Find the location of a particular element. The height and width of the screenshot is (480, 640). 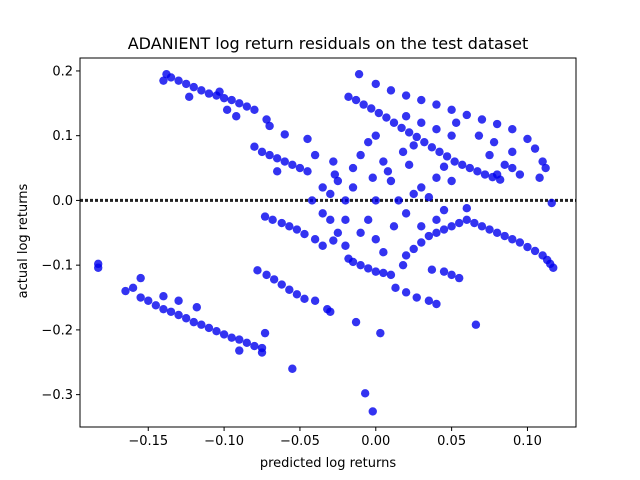

x-tick-label: 0.00 is located at coordinates (375, 441).